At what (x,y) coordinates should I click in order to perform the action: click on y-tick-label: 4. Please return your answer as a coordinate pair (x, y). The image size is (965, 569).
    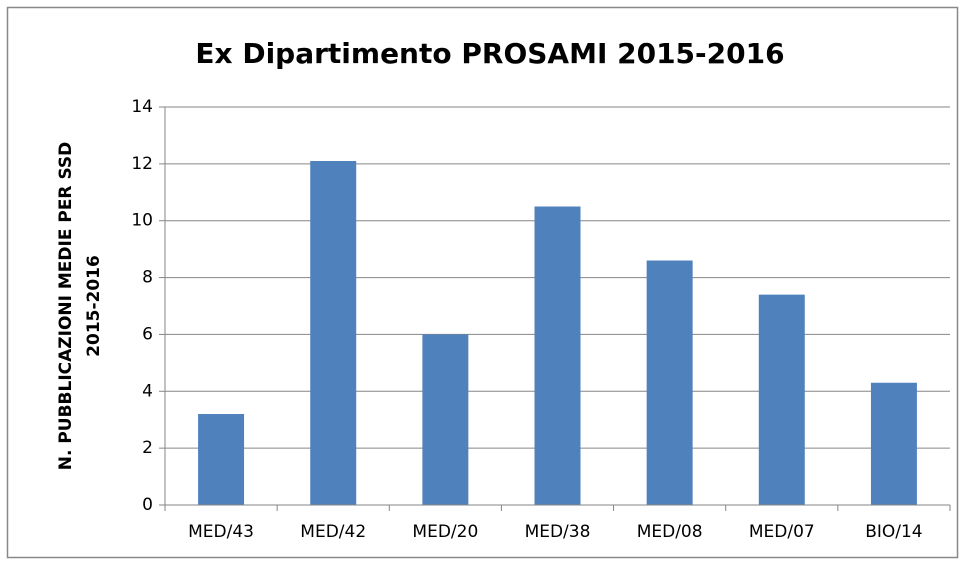
    Looking at the image, I should click on (147, 391).